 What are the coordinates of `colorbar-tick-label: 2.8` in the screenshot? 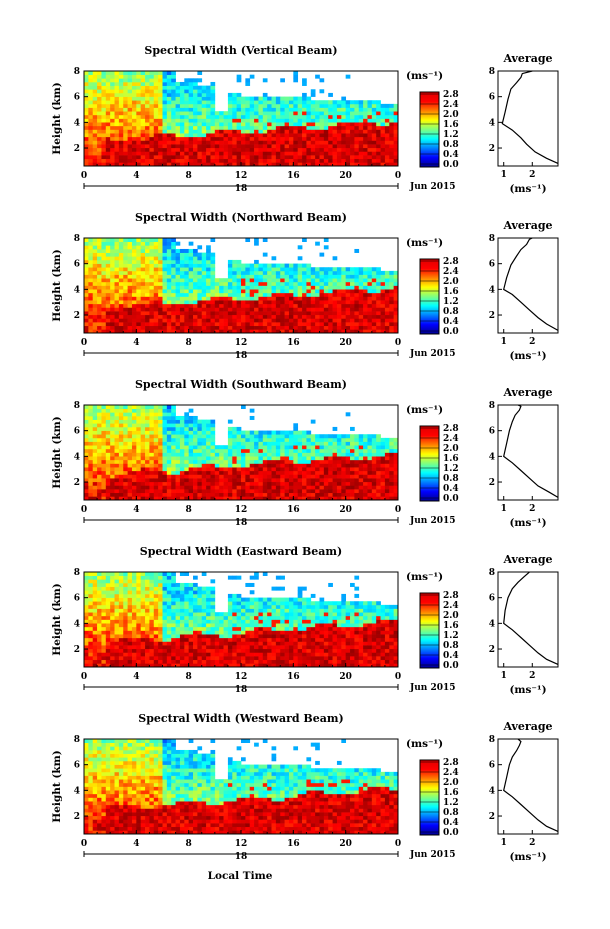 It's located at (451, 95).